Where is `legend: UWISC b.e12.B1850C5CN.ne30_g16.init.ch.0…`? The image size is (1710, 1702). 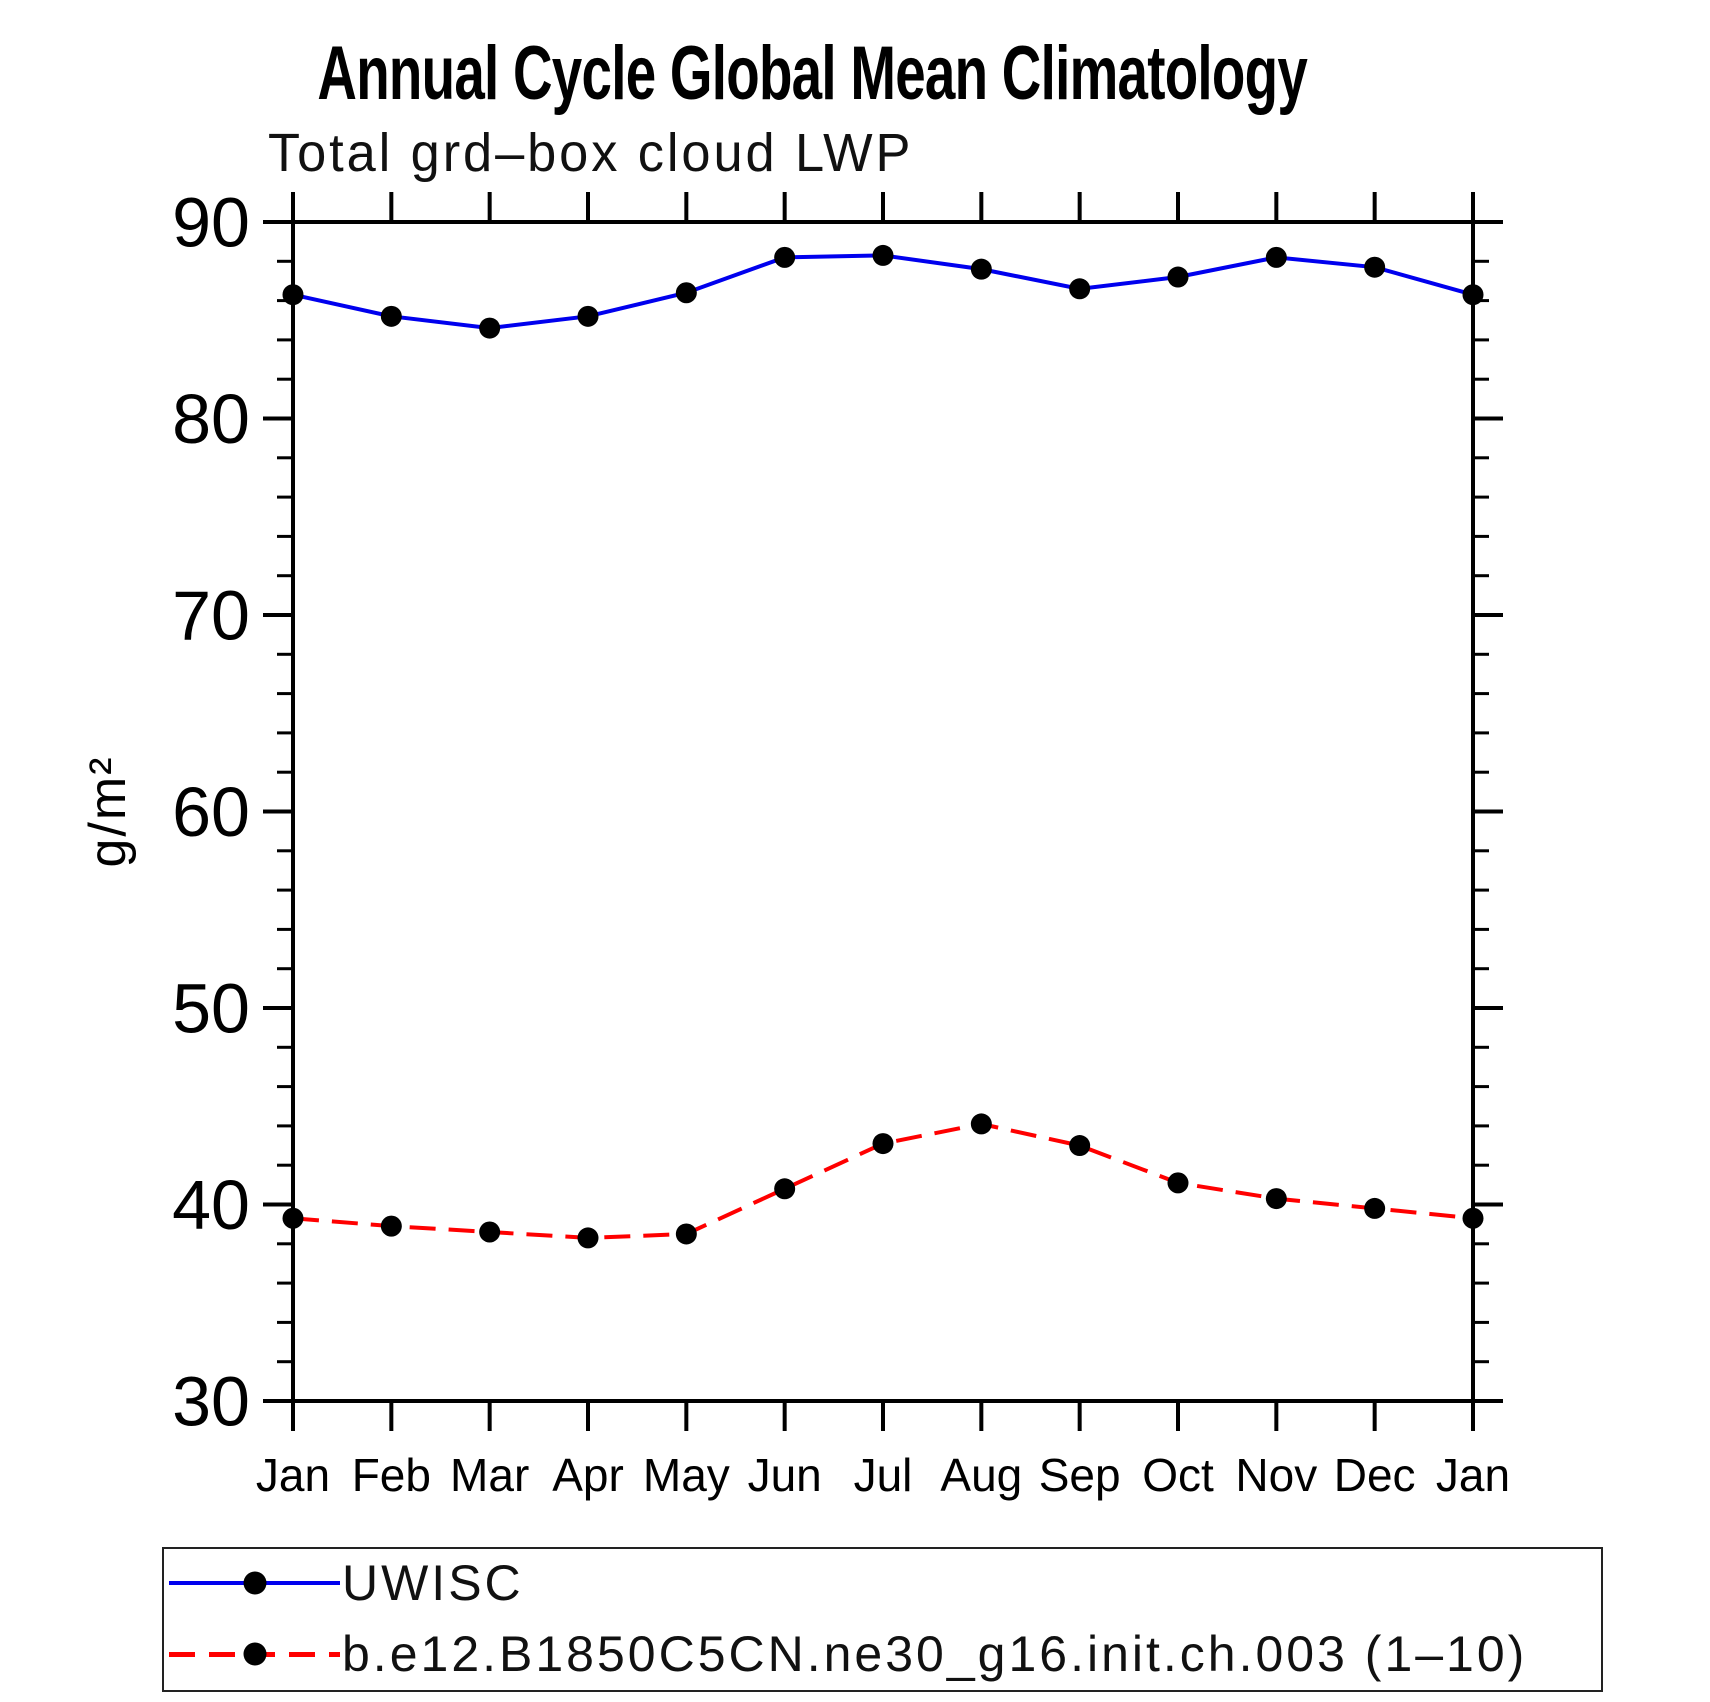
legend: UWISC b.e12.B1850C5CN.ne30_g16.init.ch.0… is located at coordinates (882, 1619).